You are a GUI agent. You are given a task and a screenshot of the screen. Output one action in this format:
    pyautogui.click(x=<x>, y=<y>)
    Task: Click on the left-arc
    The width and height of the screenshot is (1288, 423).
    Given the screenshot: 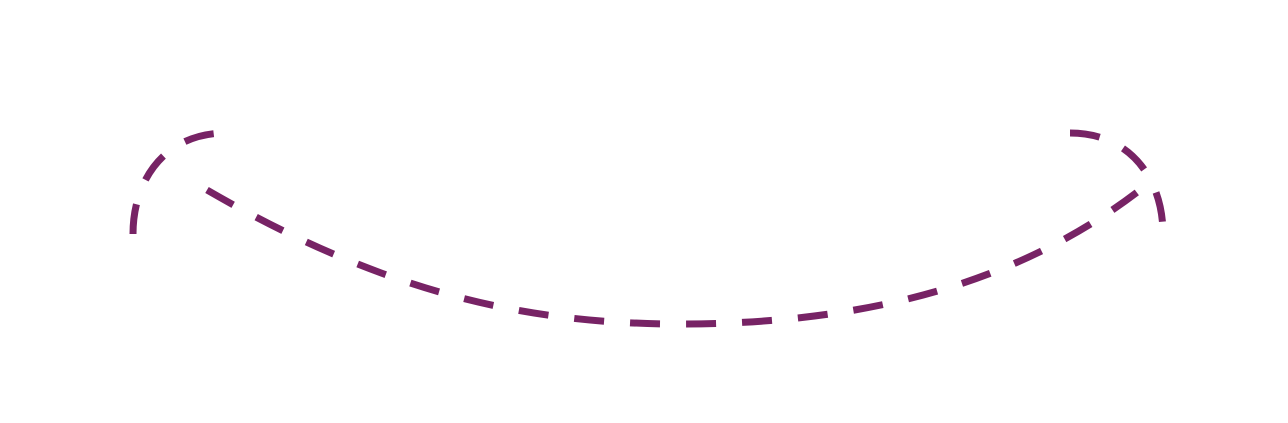 What is the action you would take?
    pyautogui.click(x=178, y=182)
    